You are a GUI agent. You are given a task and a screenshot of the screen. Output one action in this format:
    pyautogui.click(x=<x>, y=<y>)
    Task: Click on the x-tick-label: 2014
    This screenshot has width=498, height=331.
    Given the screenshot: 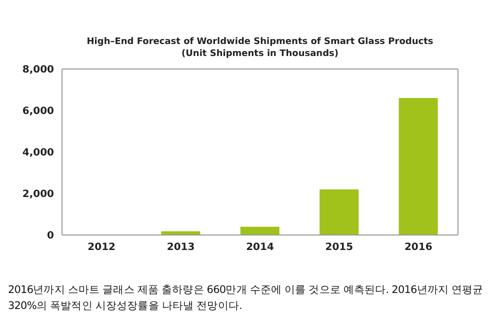 What is the action you would take?
    pyautogui.click(x=260, y=248)
    